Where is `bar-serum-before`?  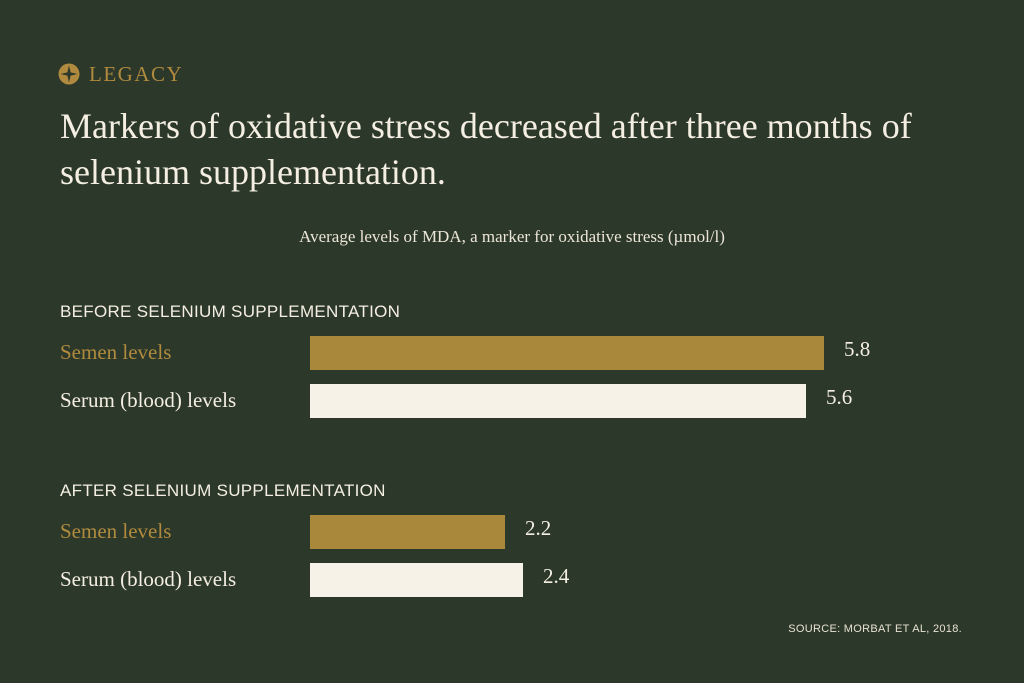
bar-serum-before is located at coordinates (558, 401).